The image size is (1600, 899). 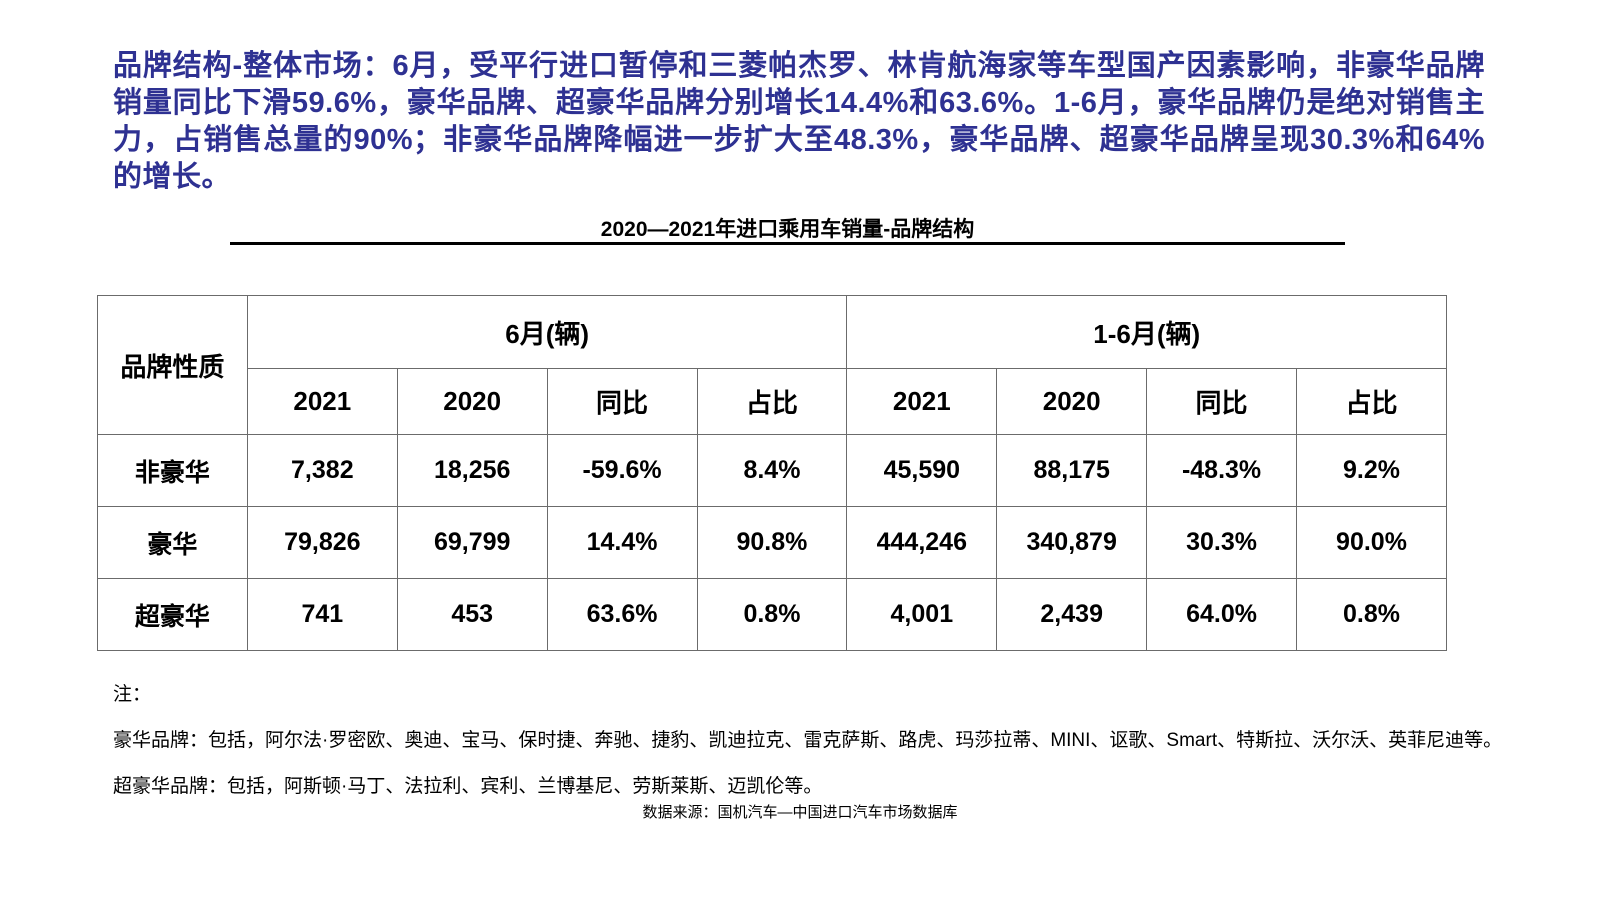 I want to click on cell-value: 69,799, so click(x=472, y=542).